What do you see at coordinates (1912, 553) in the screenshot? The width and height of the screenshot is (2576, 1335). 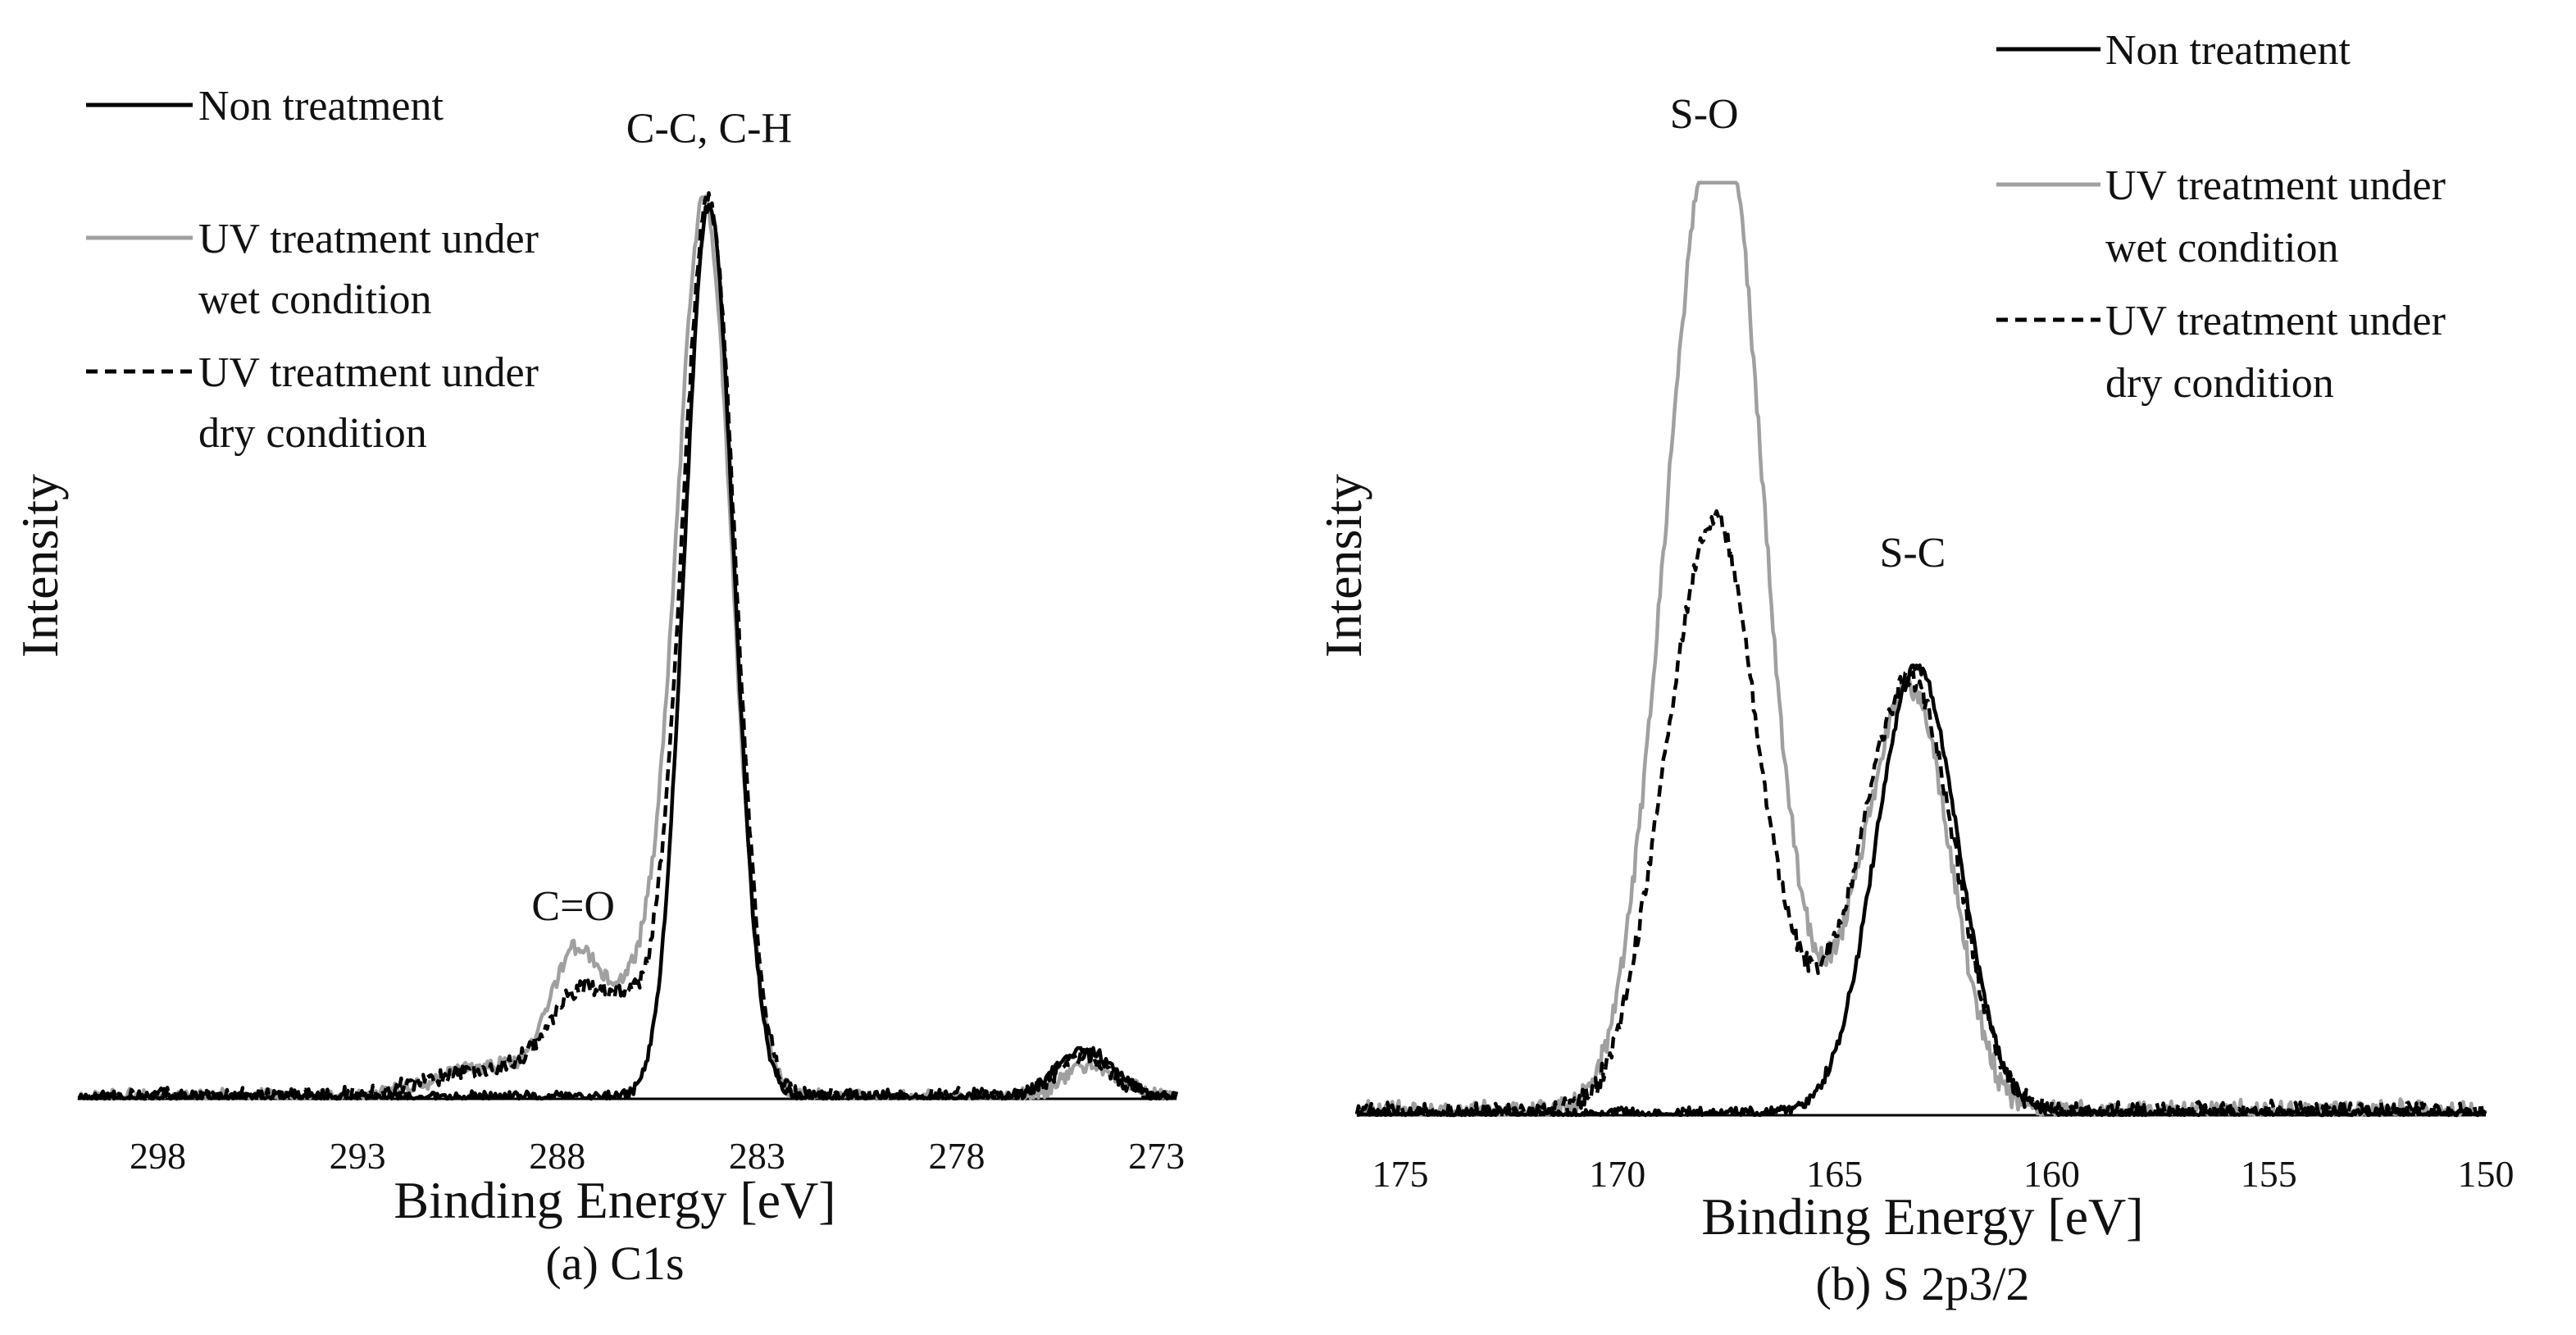 I see `peak-annotation: S-C` at bounding box center [1912, 553].